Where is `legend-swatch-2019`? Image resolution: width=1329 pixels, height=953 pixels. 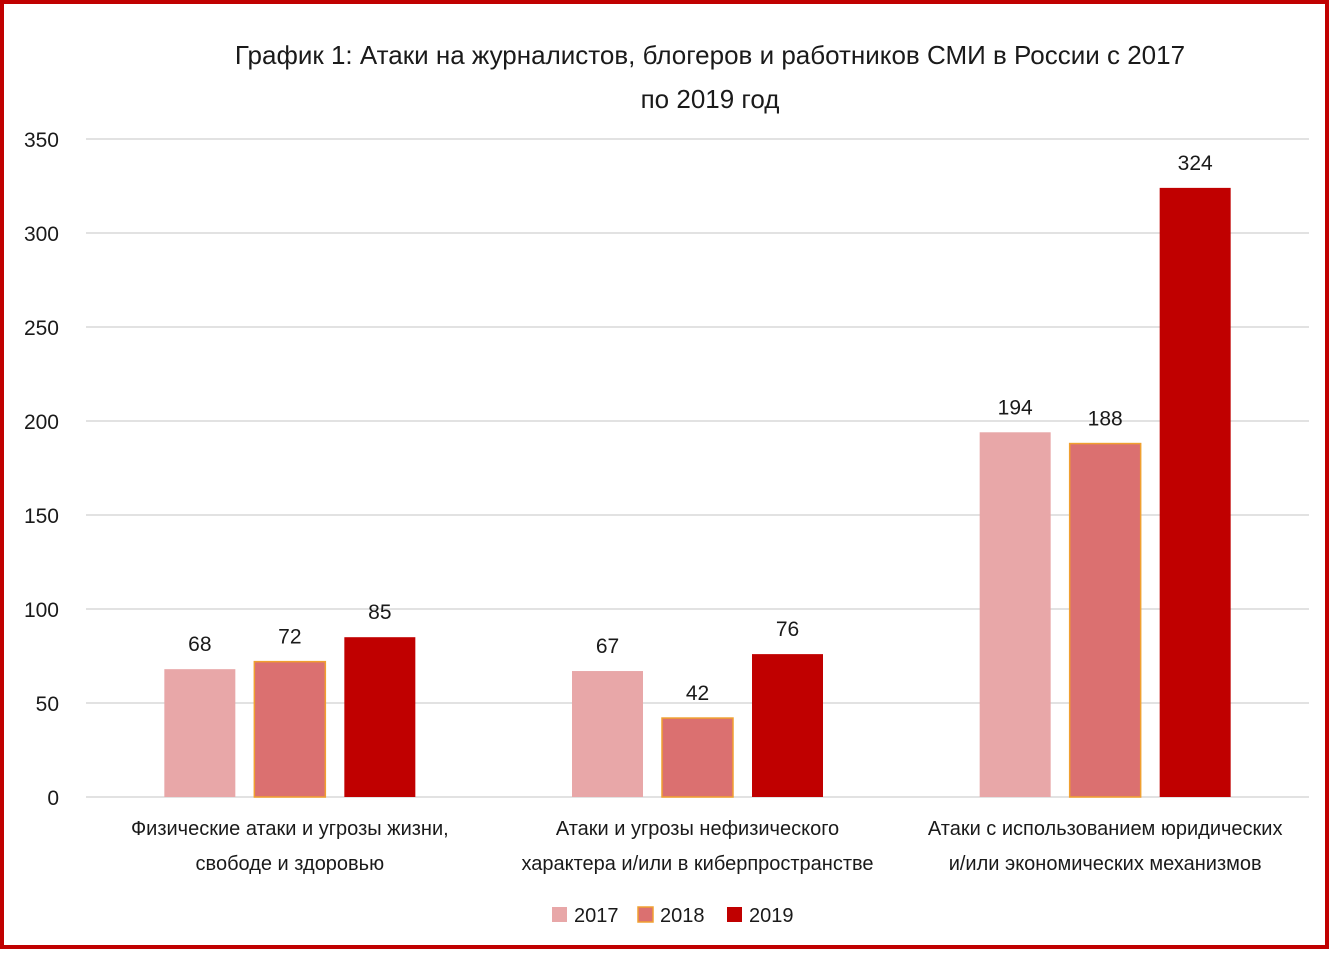 legend-swatch-2019 is located at coordinates (734, 914).